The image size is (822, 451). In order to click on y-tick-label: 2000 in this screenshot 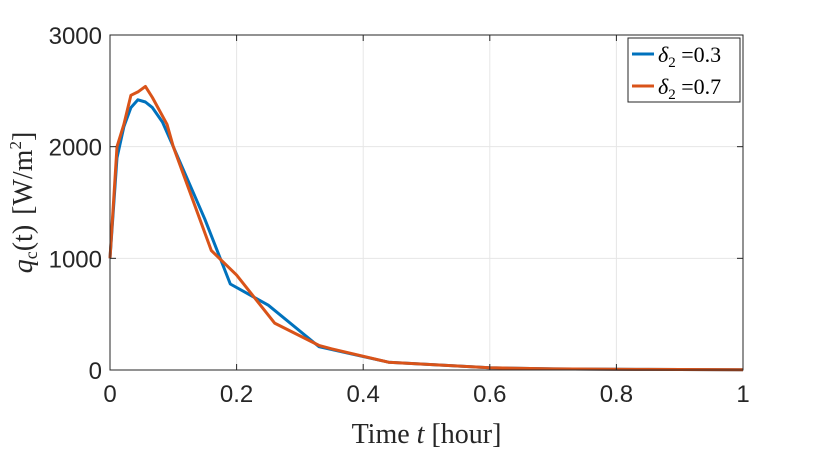, I will do `click(75, 148)`.